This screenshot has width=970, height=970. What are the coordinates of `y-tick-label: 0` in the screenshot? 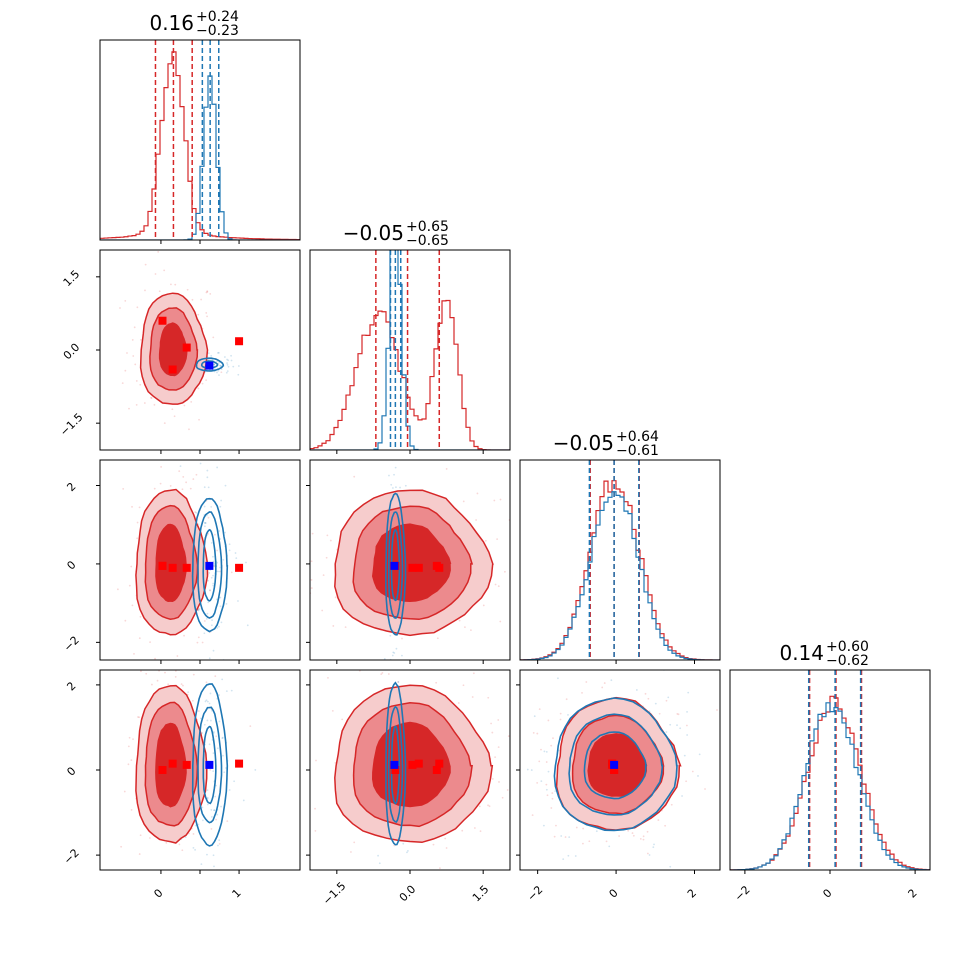 It's located at (71, 771).